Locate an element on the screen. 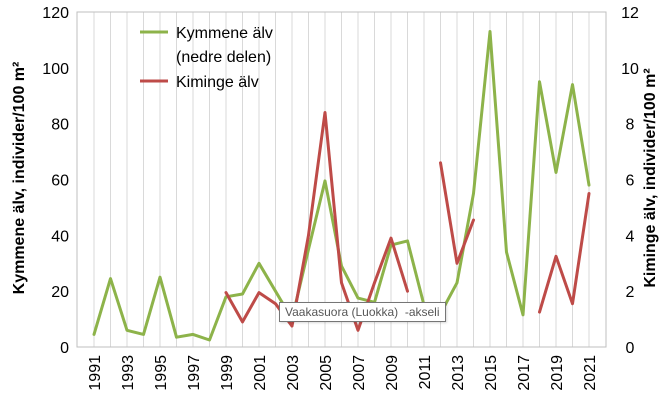 The height and width of the screenshot is (408, 671). x-tick-label: 1999 is located at coordinates (227, 373).